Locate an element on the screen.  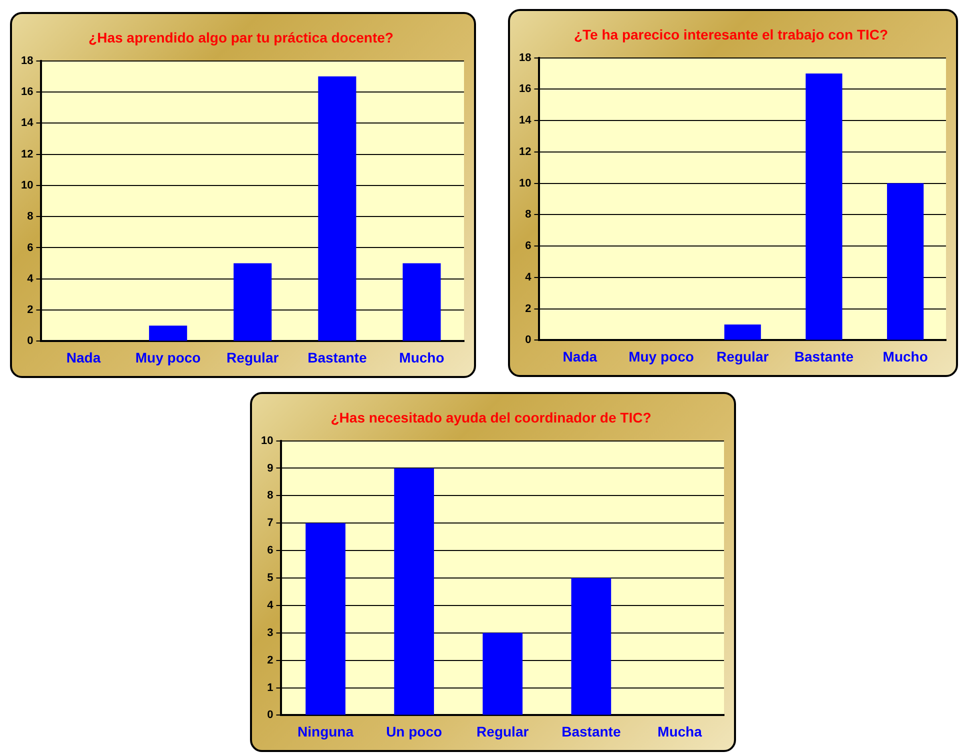
y-tick-label: 1 is located at coordinates (270, 688).